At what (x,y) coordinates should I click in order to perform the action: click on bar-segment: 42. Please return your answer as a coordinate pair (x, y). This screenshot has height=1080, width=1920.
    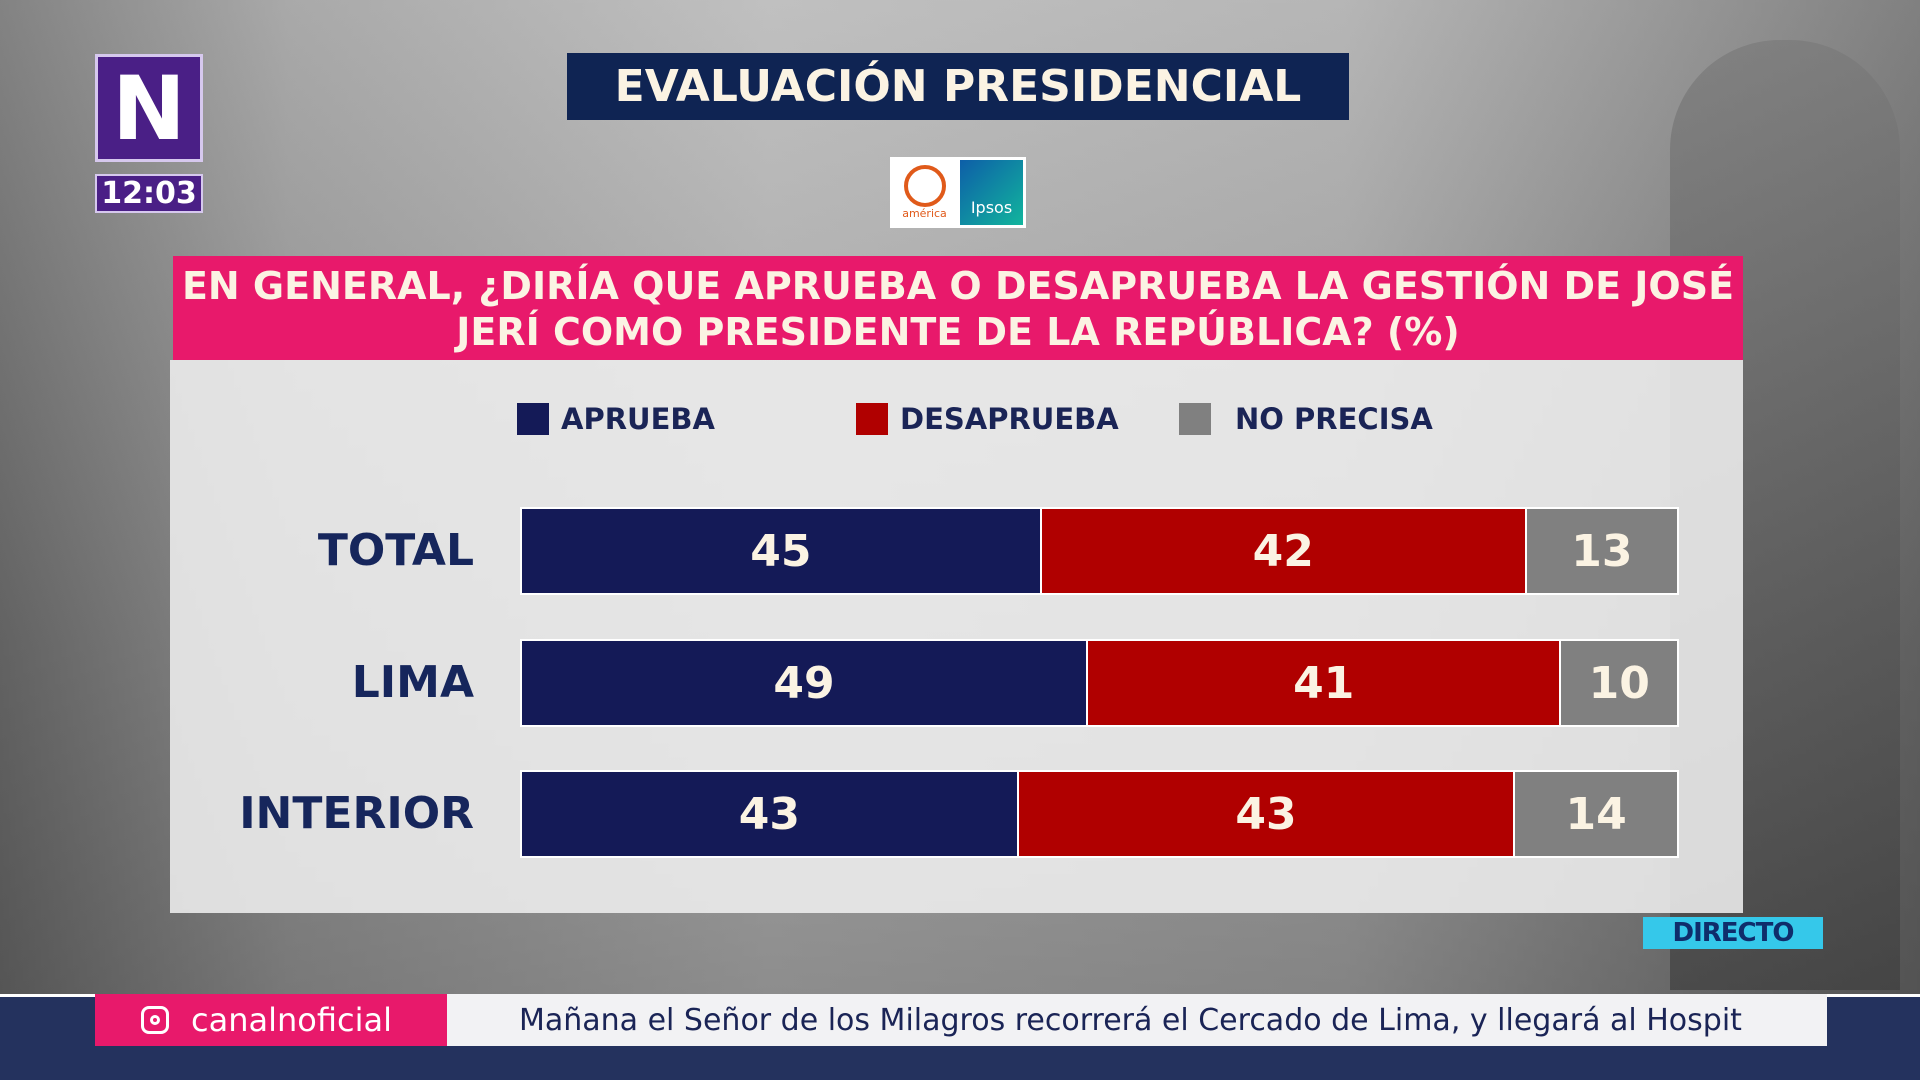
    Looking at the image, I should click on (1284, 551).